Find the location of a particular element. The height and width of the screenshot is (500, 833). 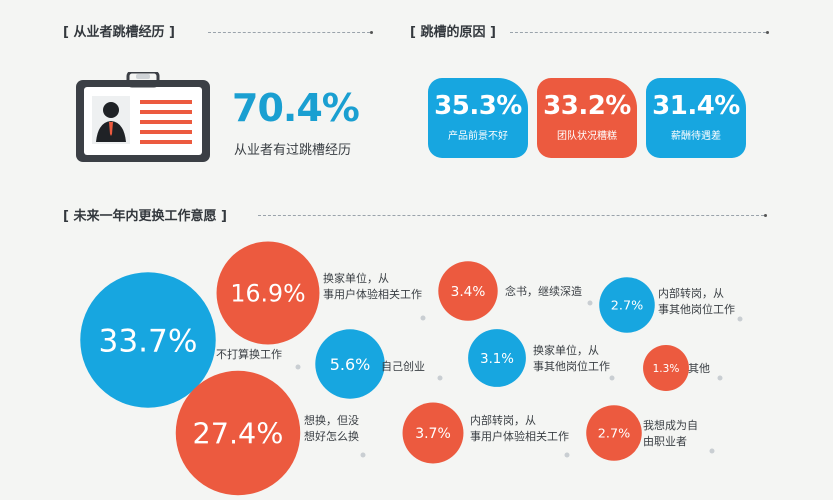

bubble-value-label: 33.7% is located at coordinates (148, 342).